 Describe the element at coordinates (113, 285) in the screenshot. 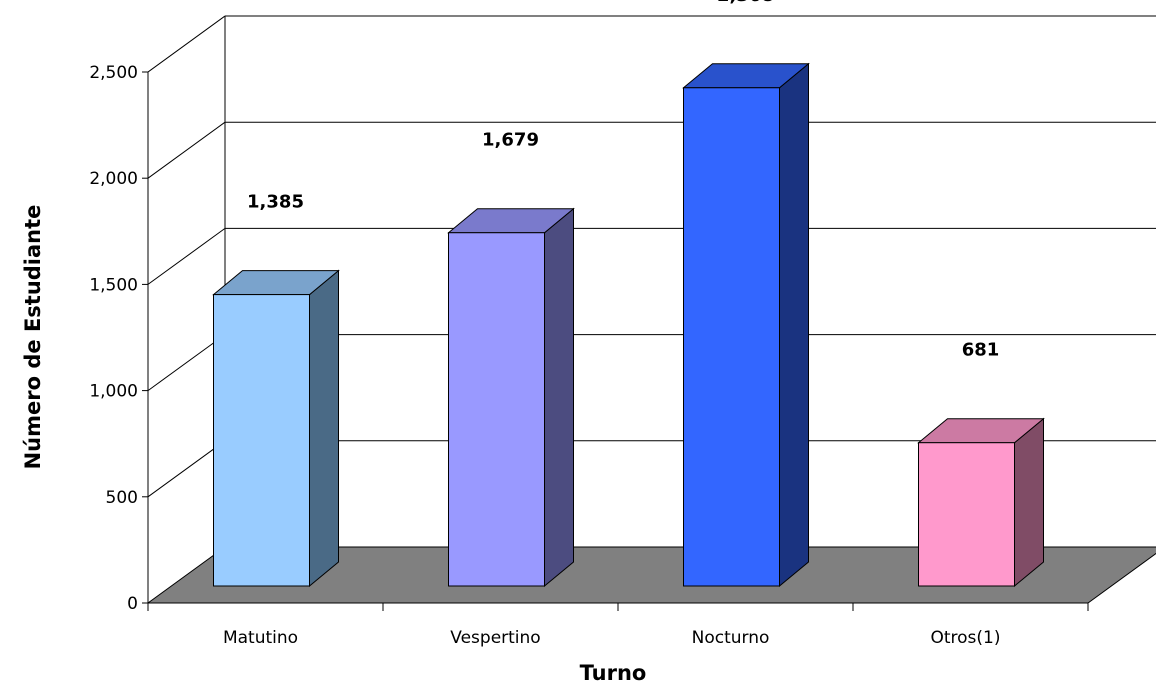

I see `y-tick-label-3: 1,500` at that location.